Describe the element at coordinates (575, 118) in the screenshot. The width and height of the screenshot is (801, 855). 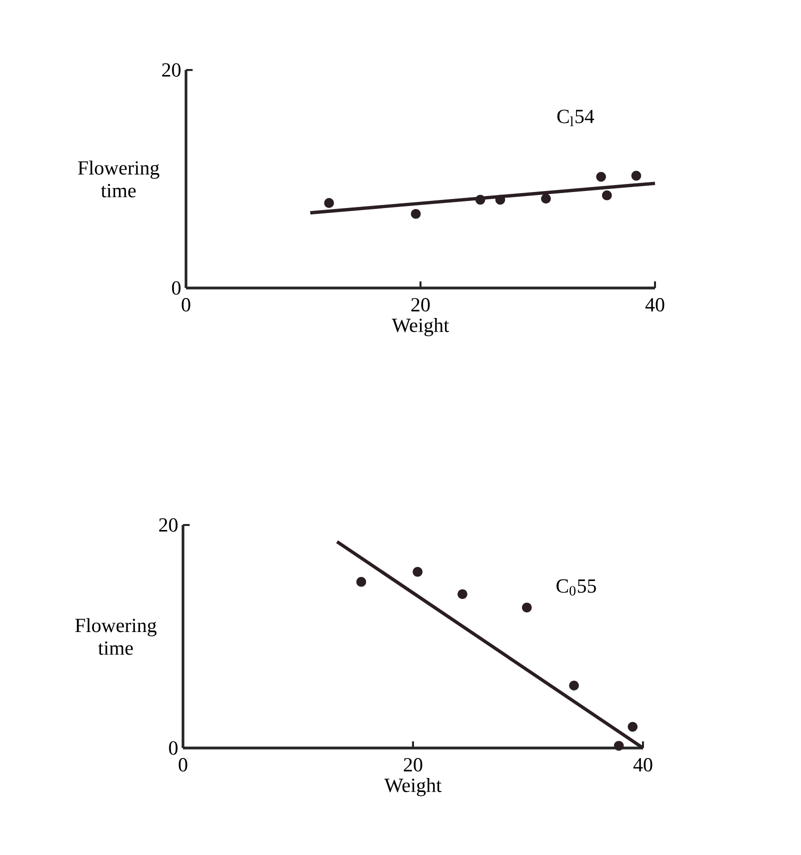
I see `annotation: C$_{l}$54` at that location.